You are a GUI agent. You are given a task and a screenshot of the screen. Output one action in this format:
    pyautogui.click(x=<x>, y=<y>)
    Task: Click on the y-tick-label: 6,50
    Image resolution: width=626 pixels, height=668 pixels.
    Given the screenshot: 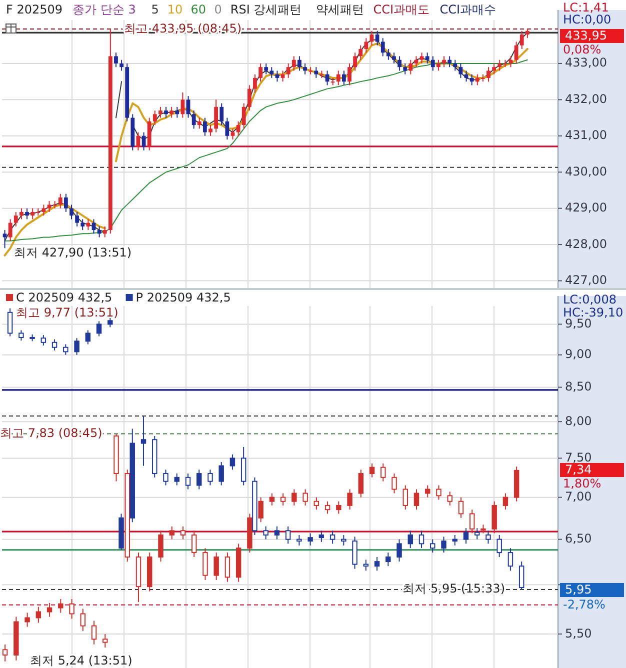 What is the action you would take?
    pyautogui.click(x=578, y=539)
    